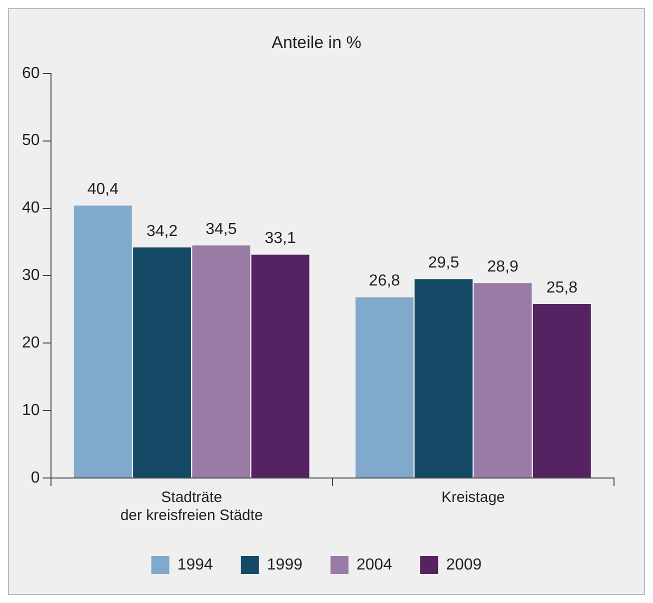  I want to click on data-label: 34,5, so click(221, 229).